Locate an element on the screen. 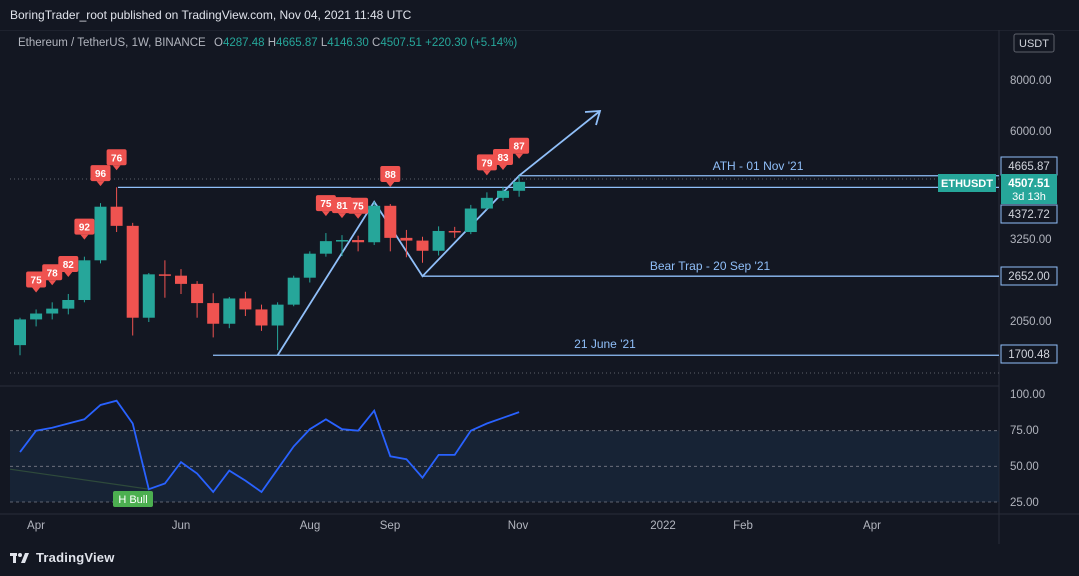 Image resolution: width=1079 pixels, height=576 pixels. low-price-text: 4372.72 is located at coordinates (1029, 215).